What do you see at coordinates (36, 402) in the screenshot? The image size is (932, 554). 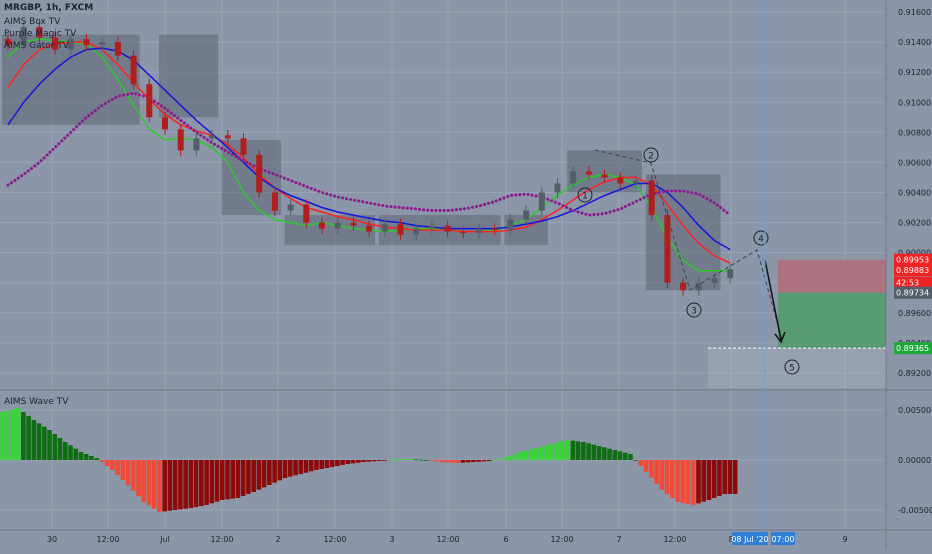 I see `wave-pane-title: AIMS Wave TV` at bounding box center [36, 402].